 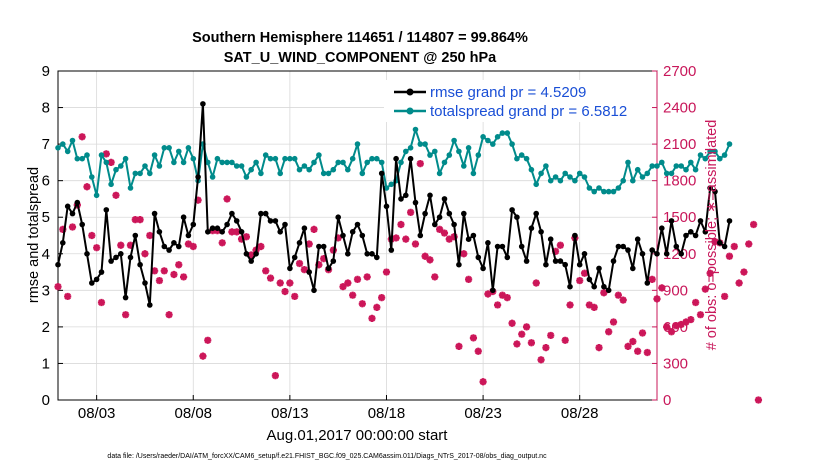 What do you see at coordinates (46, 71) in the screenshot?
I see `y-tick-left-label: 9` at bounding box center [46, 71].